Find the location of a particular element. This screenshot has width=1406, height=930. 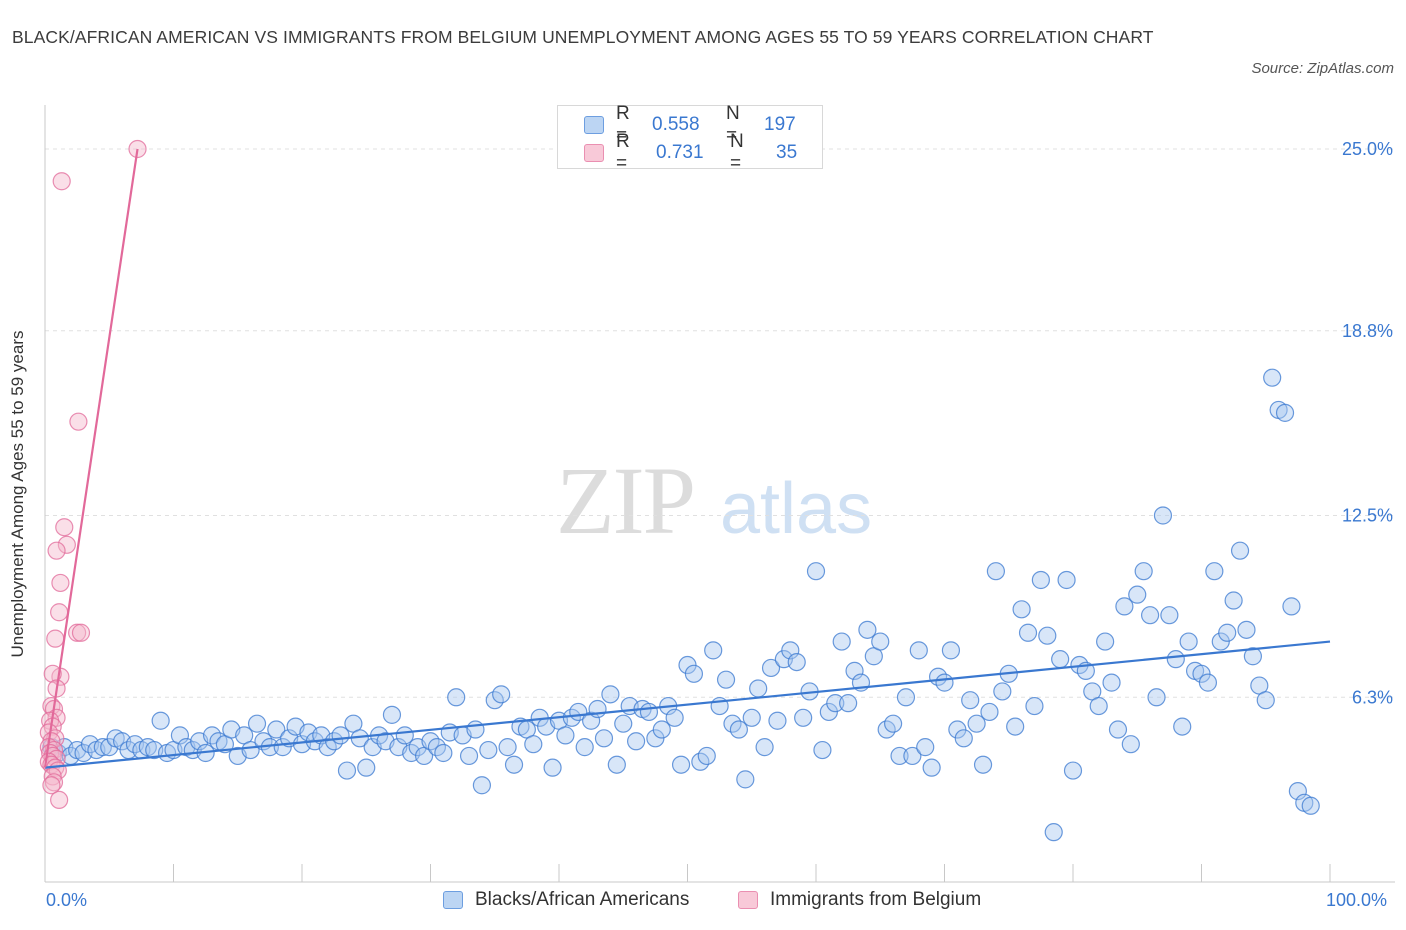

y-axis-label: Unemployment Among Ages 55 to 59 years is located at coordinates (17, 494).